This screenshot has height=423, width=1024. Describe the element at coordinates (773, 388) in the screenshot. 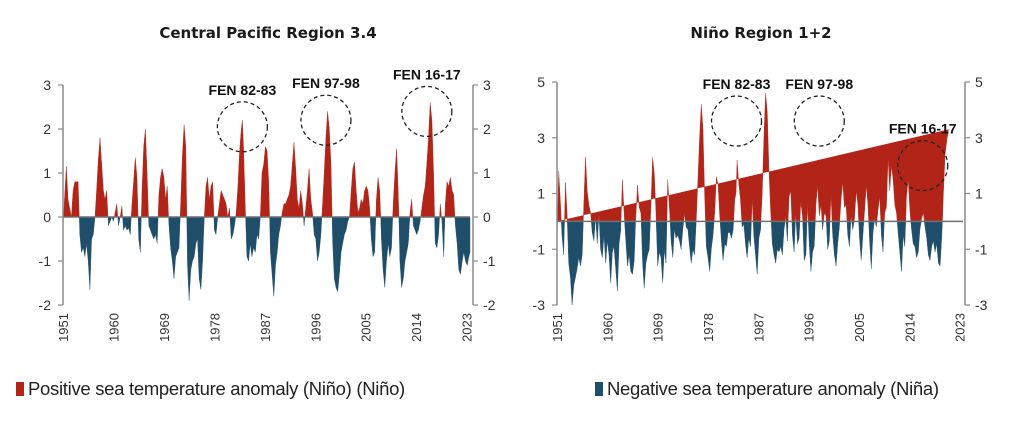

I see `legend-negative-label: Negative sea temperature anomaly (Niña)` at that location.